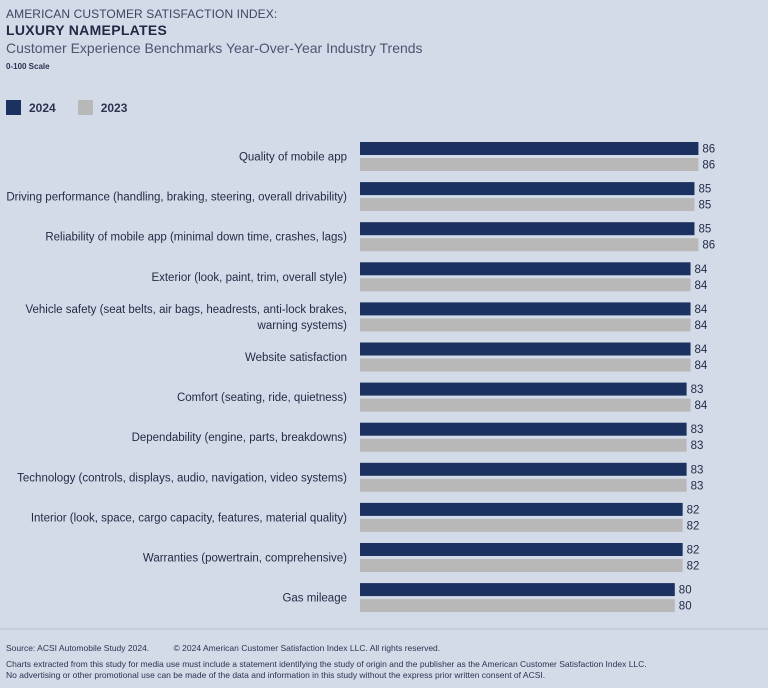 The height and width of the screenshot is (688, 768). Describe the element at coordinates (693, 510) in the screenshot. I see `data-label-2024-9: 82` at that location.